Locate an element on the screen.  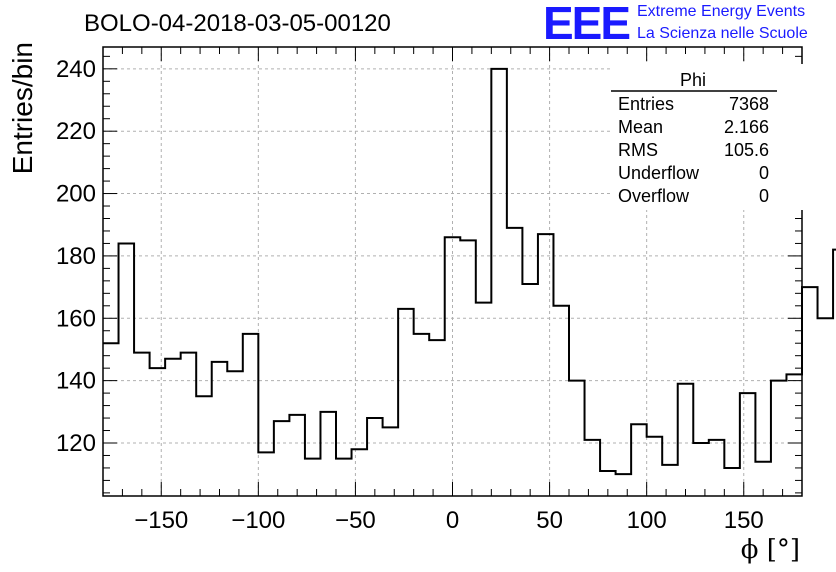
y-tick-label: 200 is located at coordinates (76, 194).